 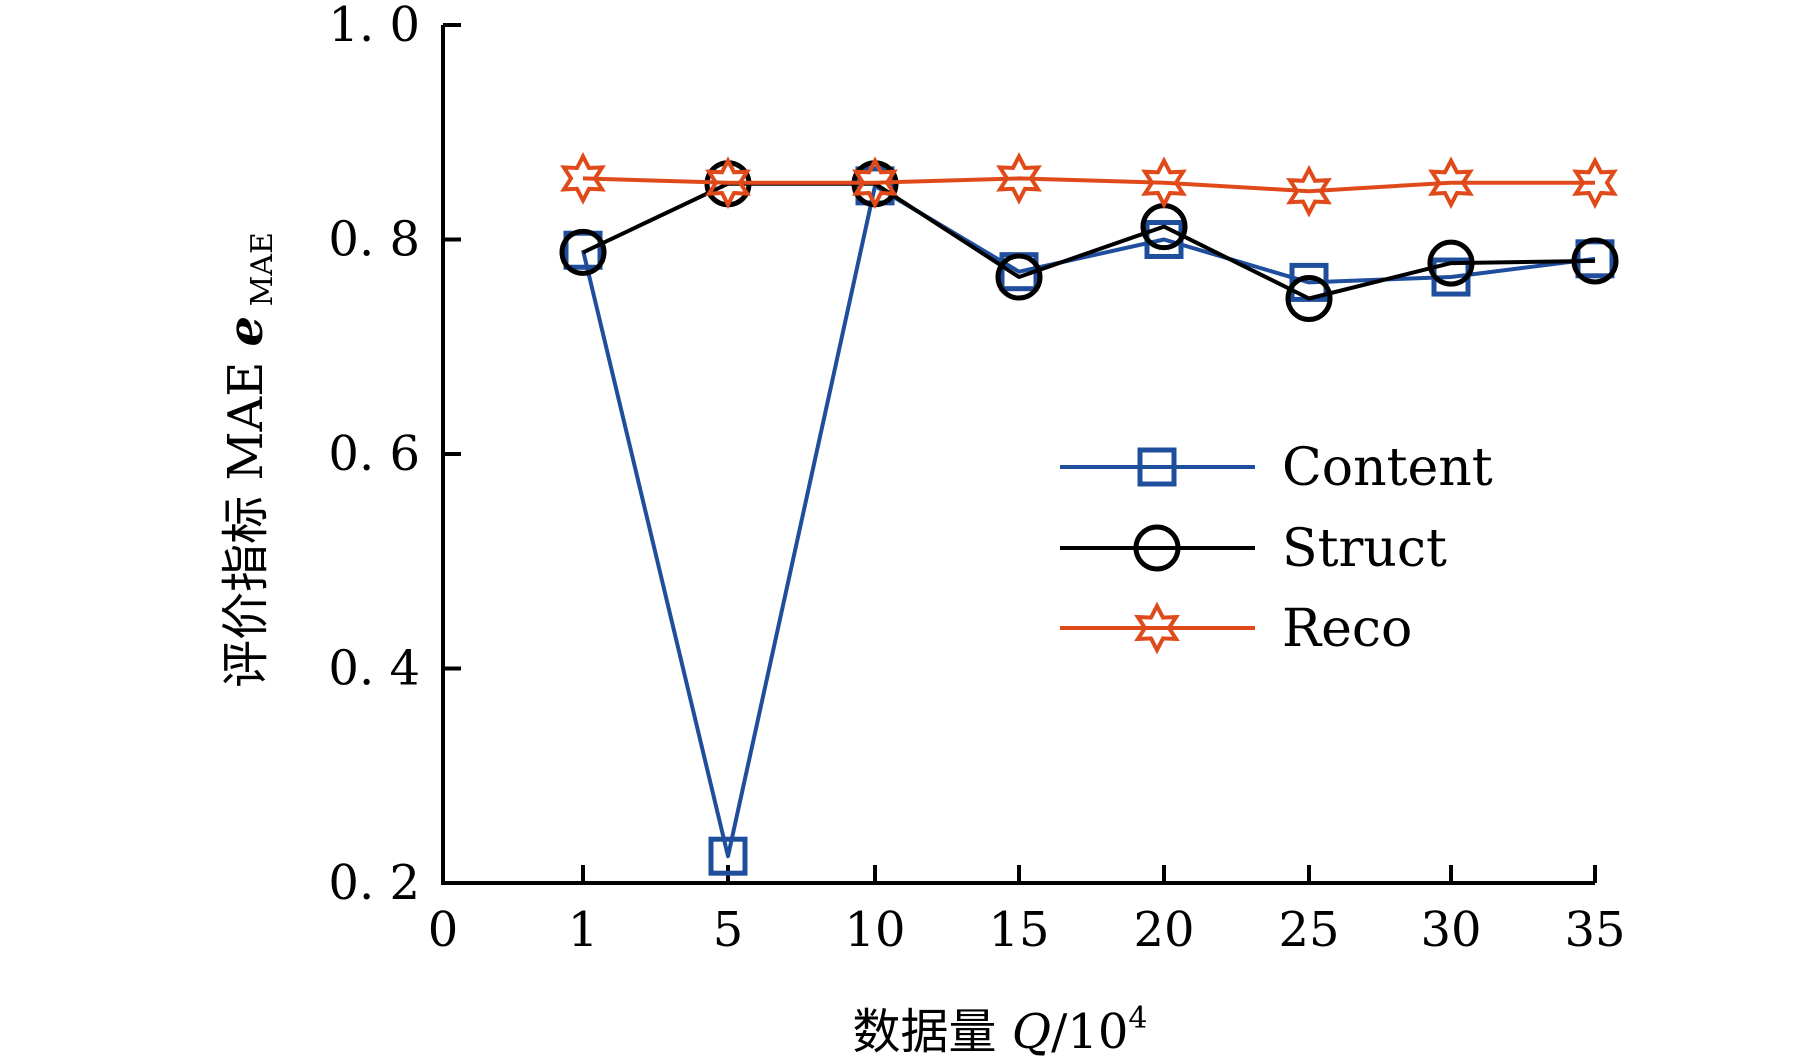 I want to click on series-reco, so click(x=1089, y=185).